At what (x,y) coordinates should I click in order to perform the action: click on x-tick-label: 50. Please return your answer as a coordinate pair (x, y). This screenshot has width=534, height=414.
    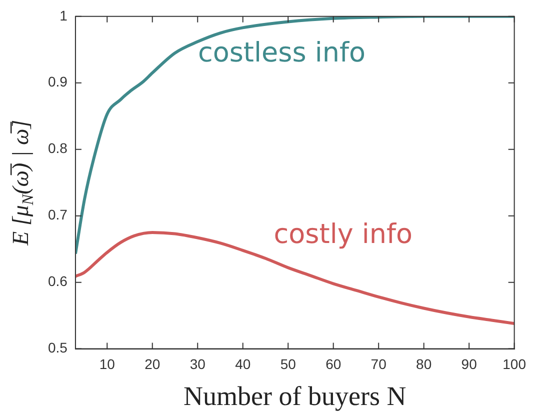
    Looking at the image, I should click on (288, 364).